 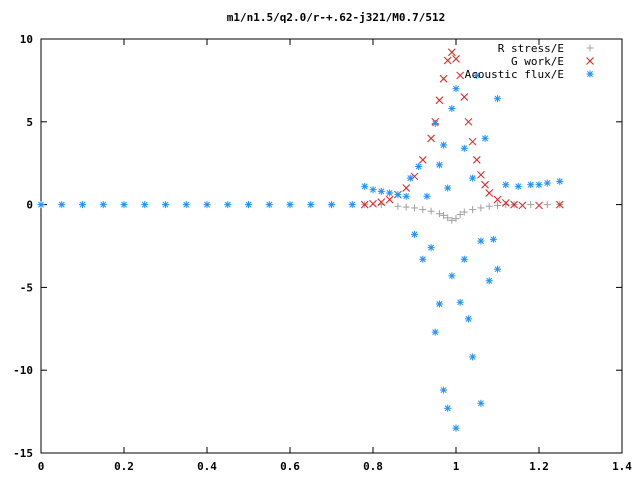 What do you see at coordinates (124, 466) in the screenshot?
I see `x-tick-label: 0.2` at bounding box center [124, 466].